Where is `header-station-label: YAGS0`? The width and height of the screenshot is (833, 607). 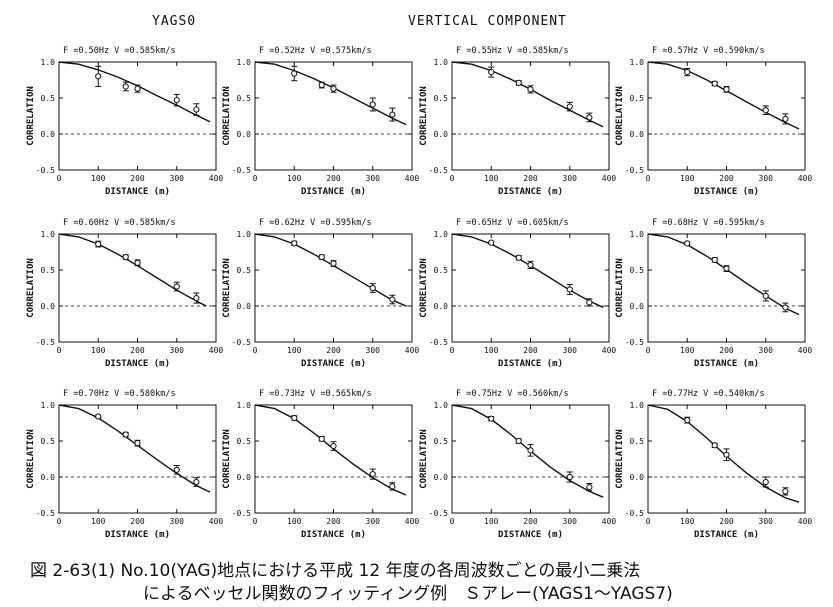
header-station-label: YAGS0 is located at coordinates (174, 21).